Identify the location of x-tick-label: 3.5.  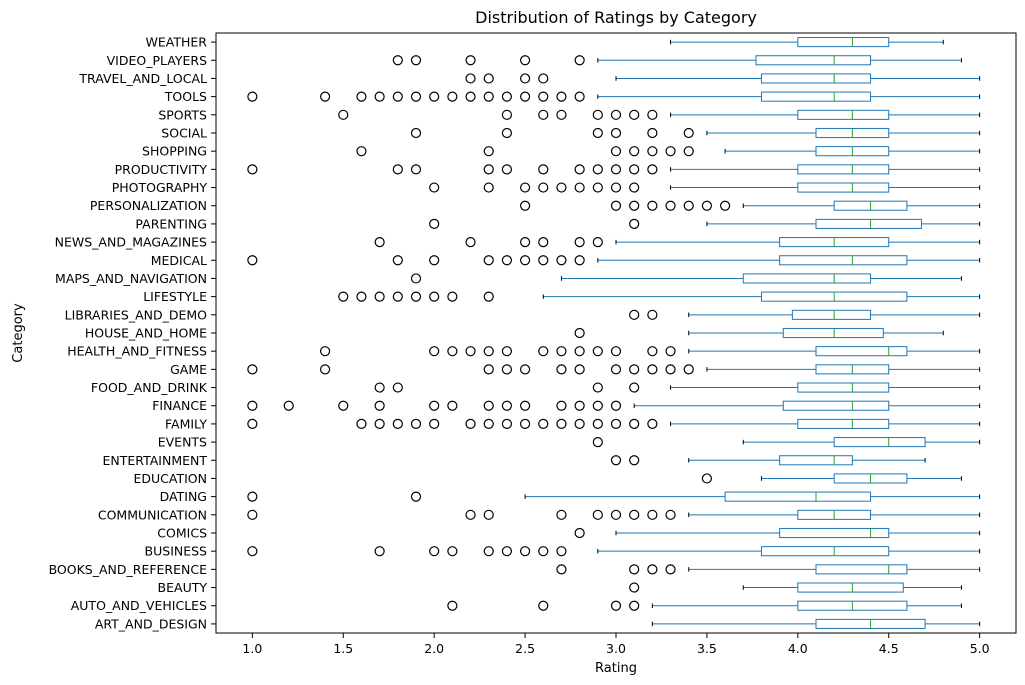
(707, 648).